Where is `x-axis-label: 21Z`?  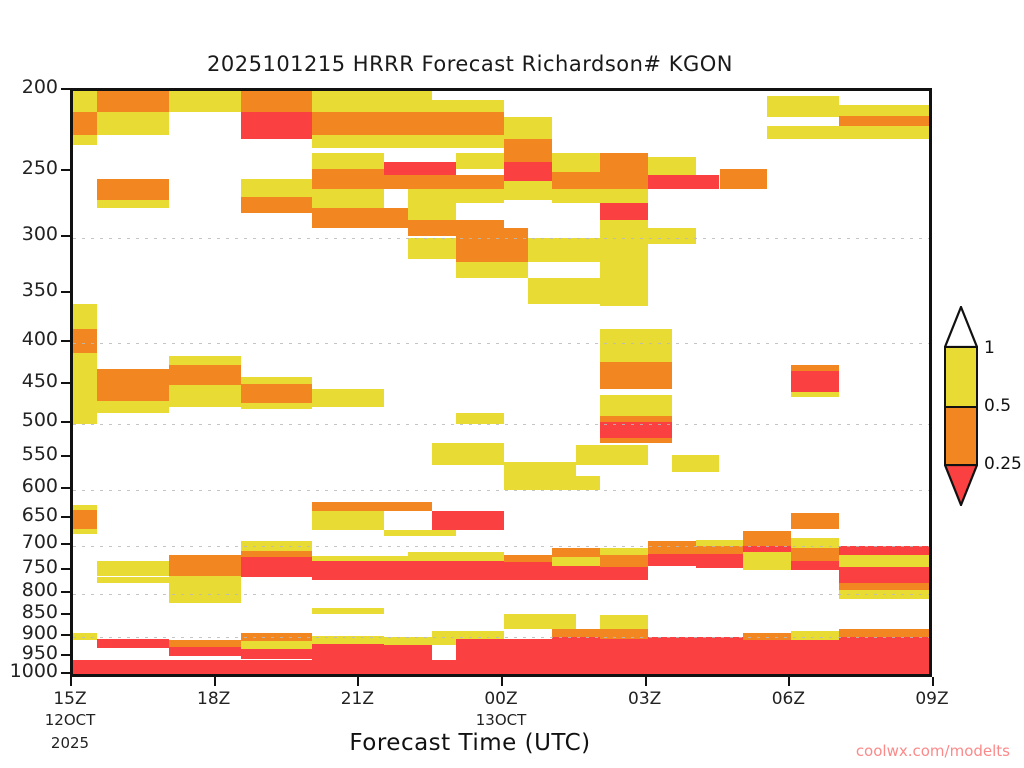 x-axis-label: 21Z is located at coordinates (357, 699).